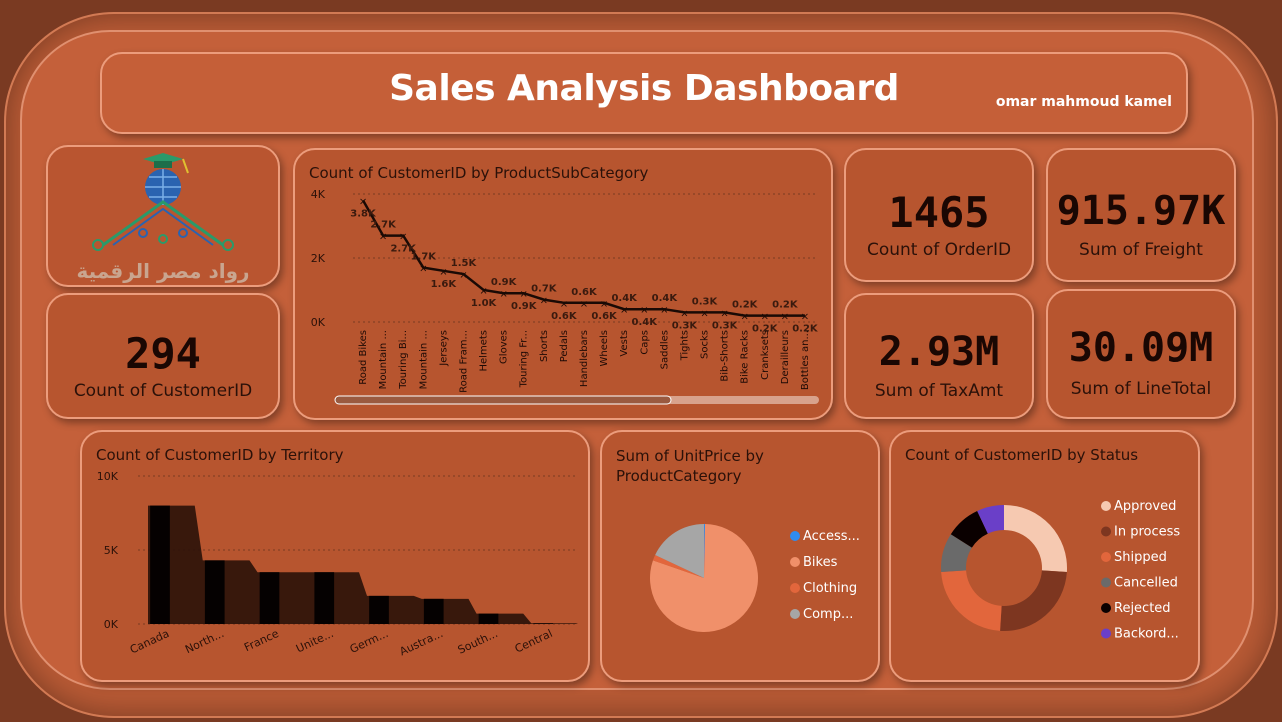 The width and height of the screenshot is (1282, 722). I want to click on data-label: 1.7K, so click(424, 257).